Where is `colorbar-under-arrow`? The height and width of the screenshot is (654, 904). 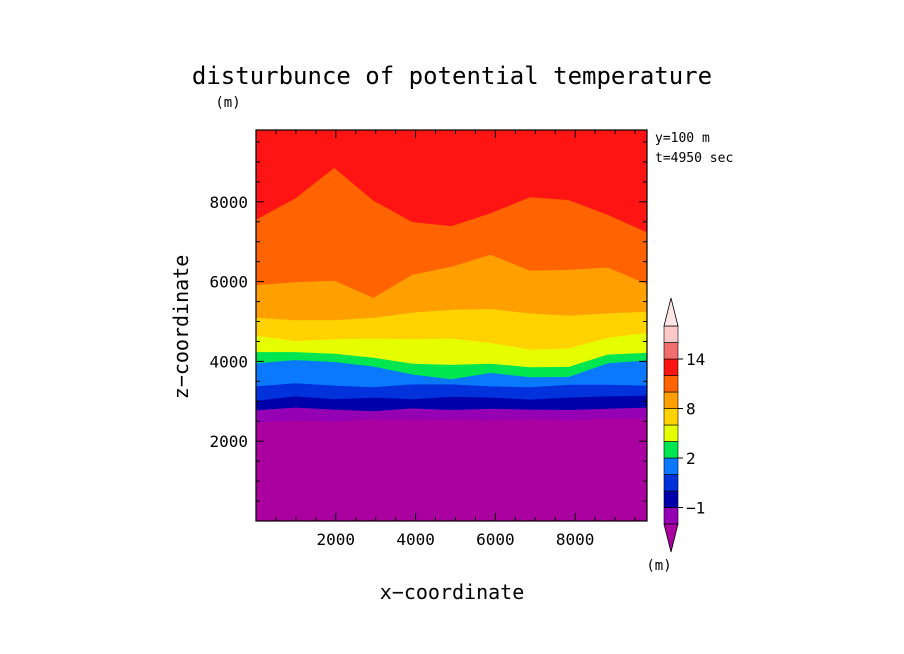 colorbar-under-arrow is located at coordinates (671, 538).